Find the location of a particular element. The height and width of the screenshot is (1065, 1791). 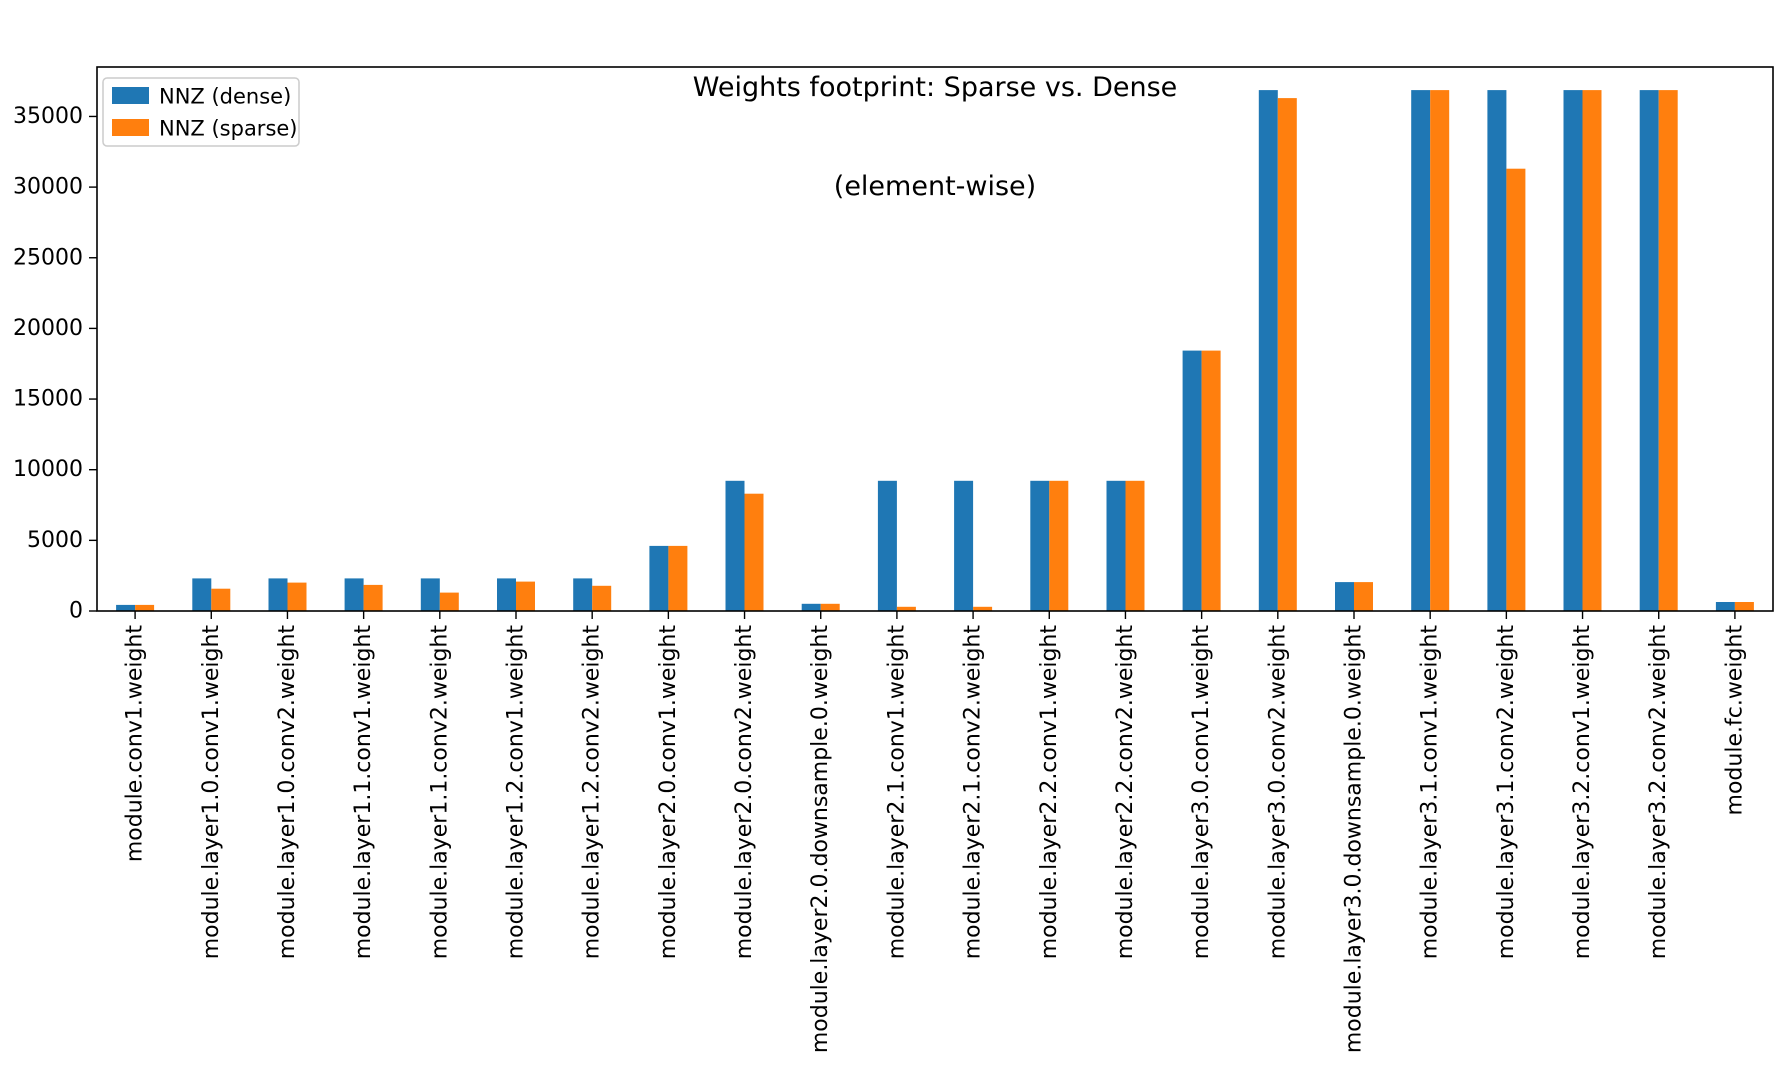

x-tick-label: module.layer2.0.conv1.weight is located at coordinates (668, 792).